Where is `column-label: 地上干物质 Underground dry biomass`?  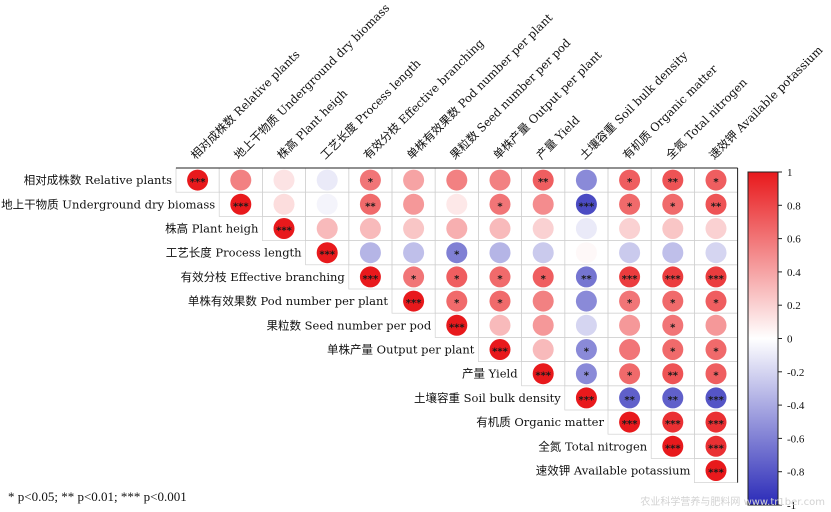 column-label: 地上干物质 Underground dry biomass is located at coordinates (311, 81).